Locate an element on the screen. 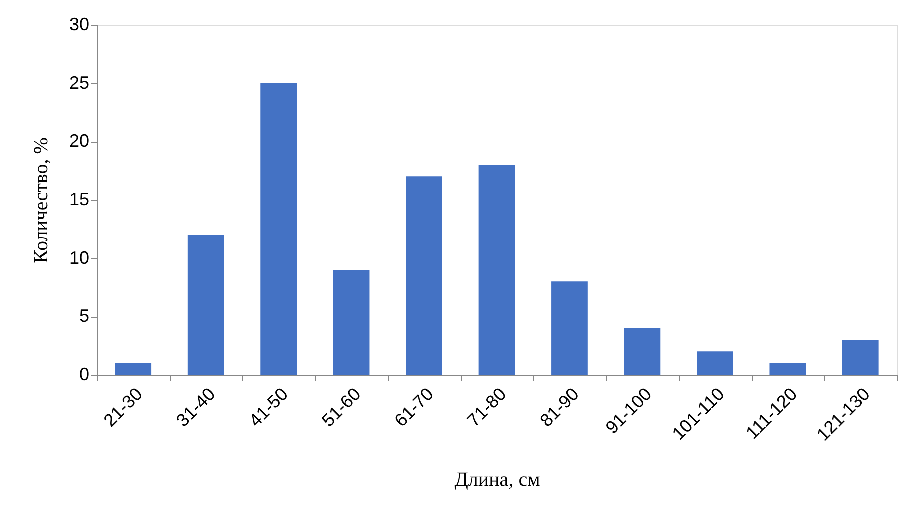 Image resolution: width=899 pixels, height=513 pixels. y-tick-label: 5 is located at coordinates (84, 316).